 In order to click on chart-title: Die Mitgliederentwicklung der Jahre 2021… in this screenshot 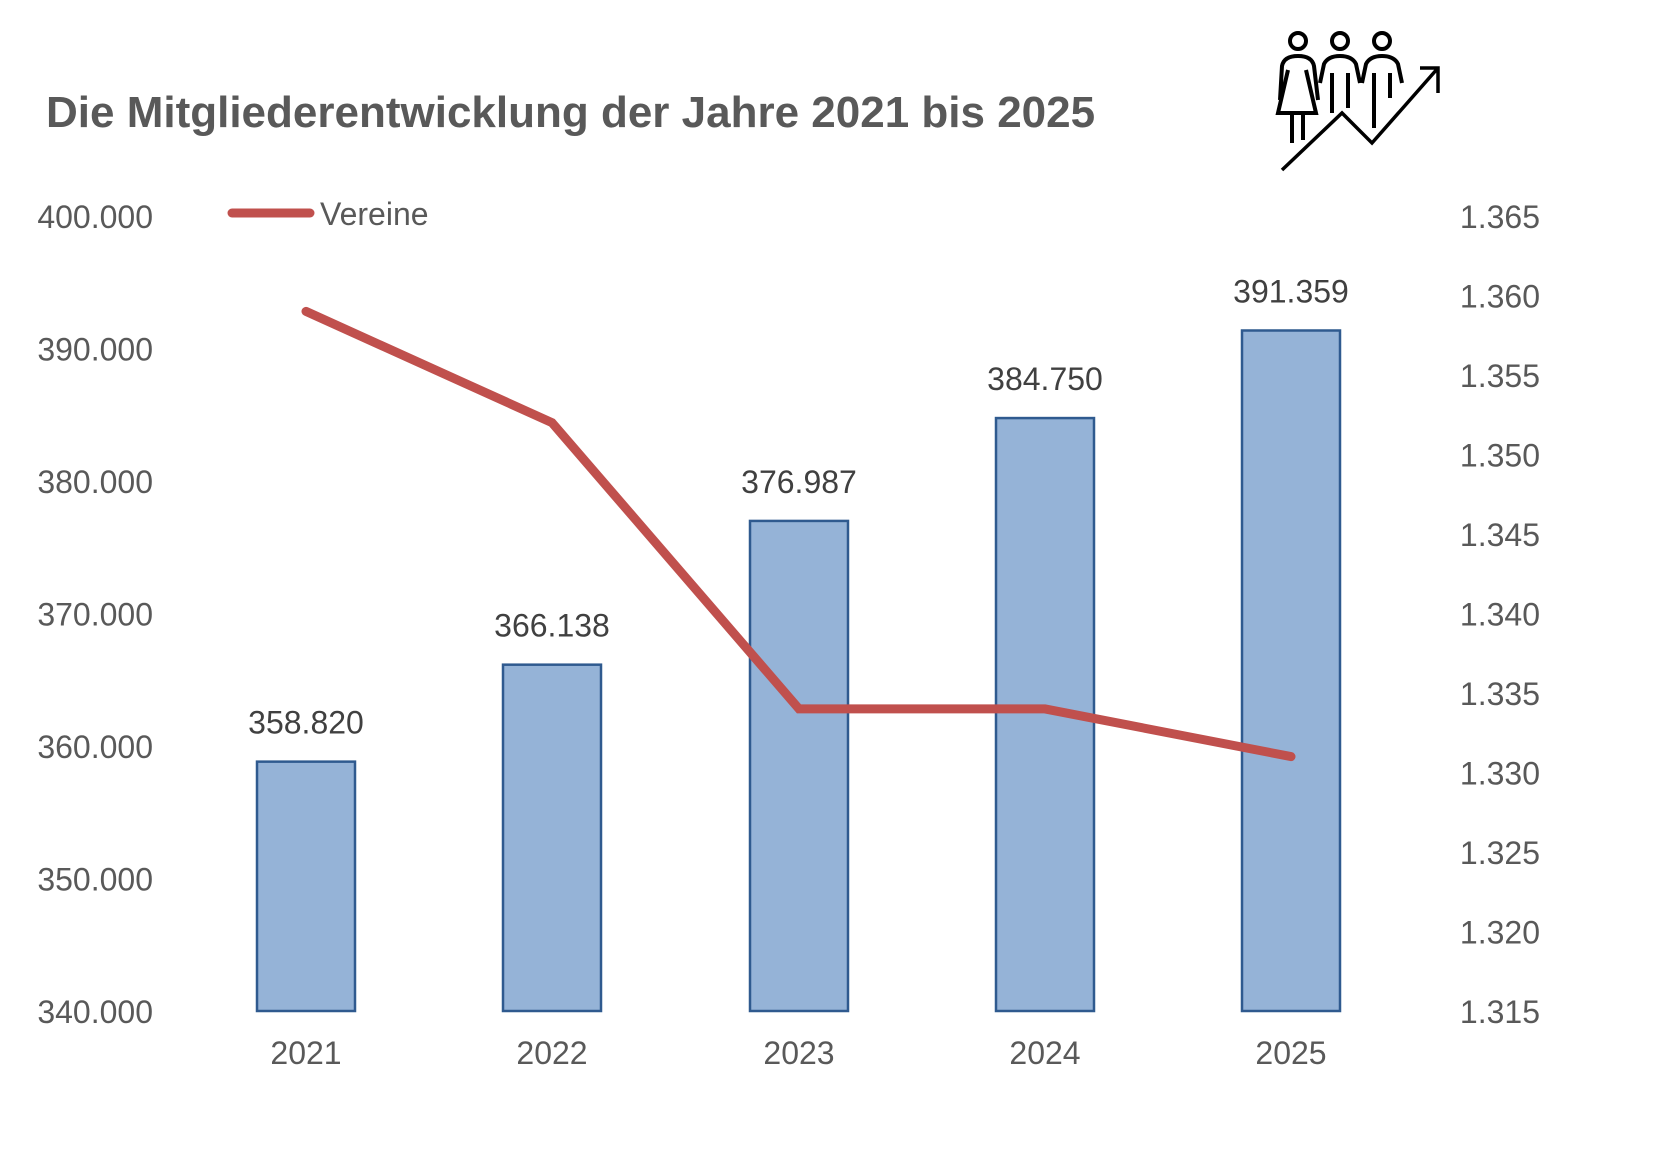, I will do `click(571, 112)`.